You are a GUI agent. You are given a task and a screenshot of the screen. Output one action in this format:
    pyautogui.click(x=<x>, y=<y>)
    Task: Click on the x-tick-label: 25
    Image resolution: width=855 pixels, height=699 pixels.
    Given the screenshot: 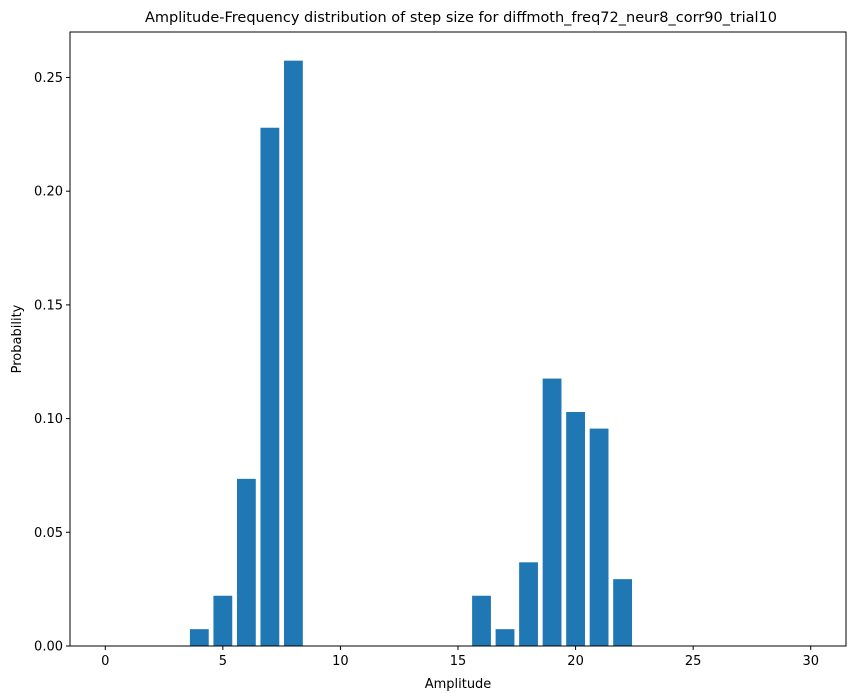 What is the action you would take?
    pyautogui.click(x=693, y=661)
    